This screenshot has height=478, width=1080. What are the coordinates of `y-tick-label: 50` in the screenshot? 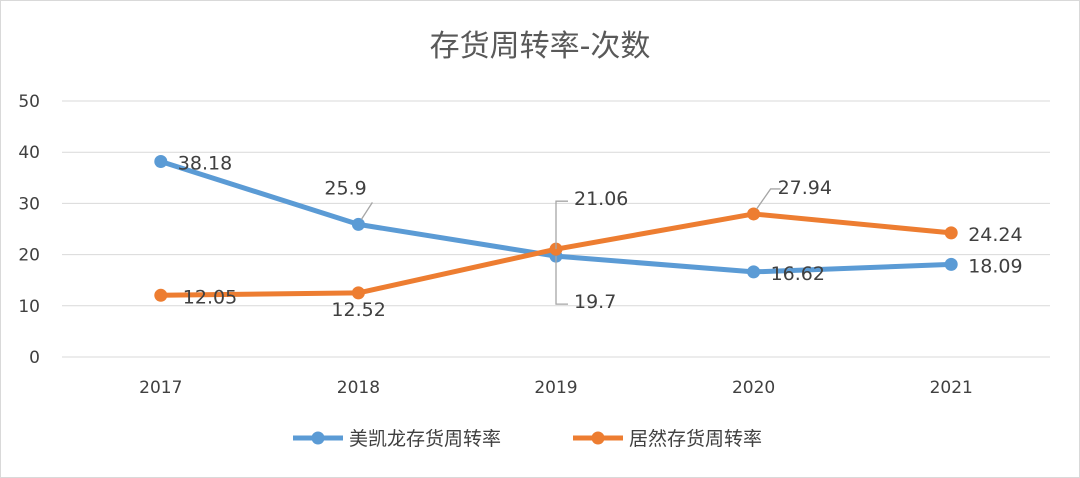 It's located at (29, 102).